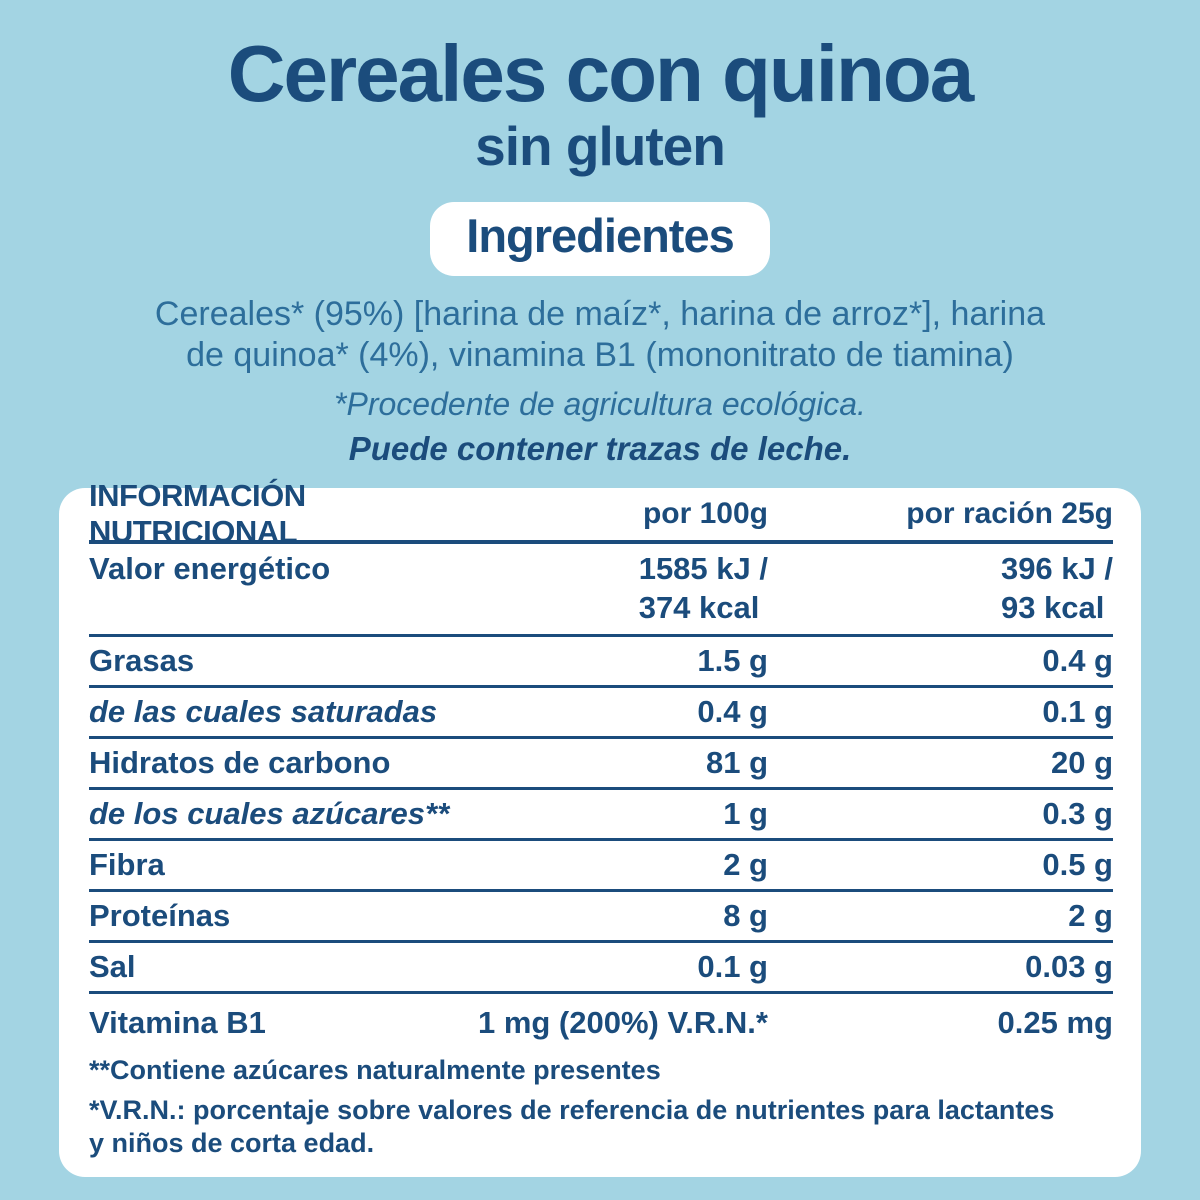 The height and width of the screenshot is (1200, 1200). What do you see at coordinates (1077, 711) in the screenshot?
I see `per-portion-value: 0.1 g` at bounding box center [1077, 711].